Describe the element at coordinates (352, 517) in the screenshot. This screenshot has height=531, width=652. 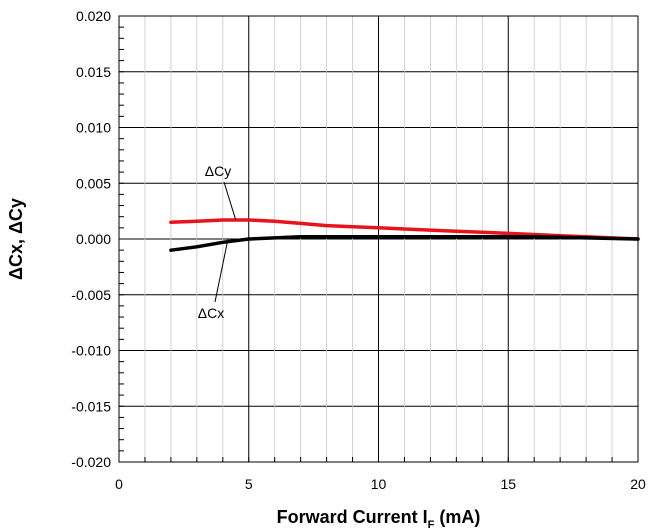
I see `x-axis-title-main: Forward Current I` at that location.